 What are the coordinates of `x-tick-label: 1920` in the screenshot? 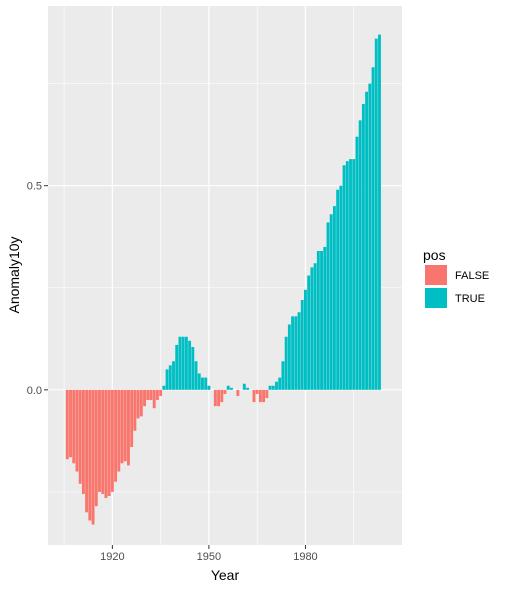 It's located at (112, 557).